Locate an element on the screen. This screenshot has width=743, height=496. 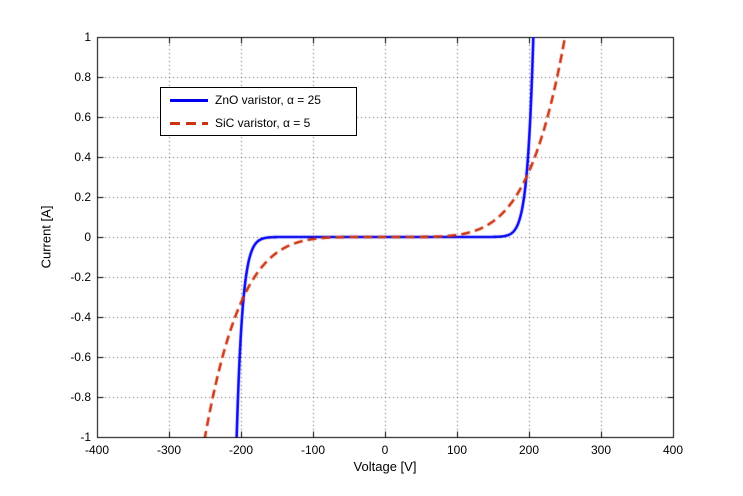
y-tick-label: -0.2 is located at coordinates (80, 277).